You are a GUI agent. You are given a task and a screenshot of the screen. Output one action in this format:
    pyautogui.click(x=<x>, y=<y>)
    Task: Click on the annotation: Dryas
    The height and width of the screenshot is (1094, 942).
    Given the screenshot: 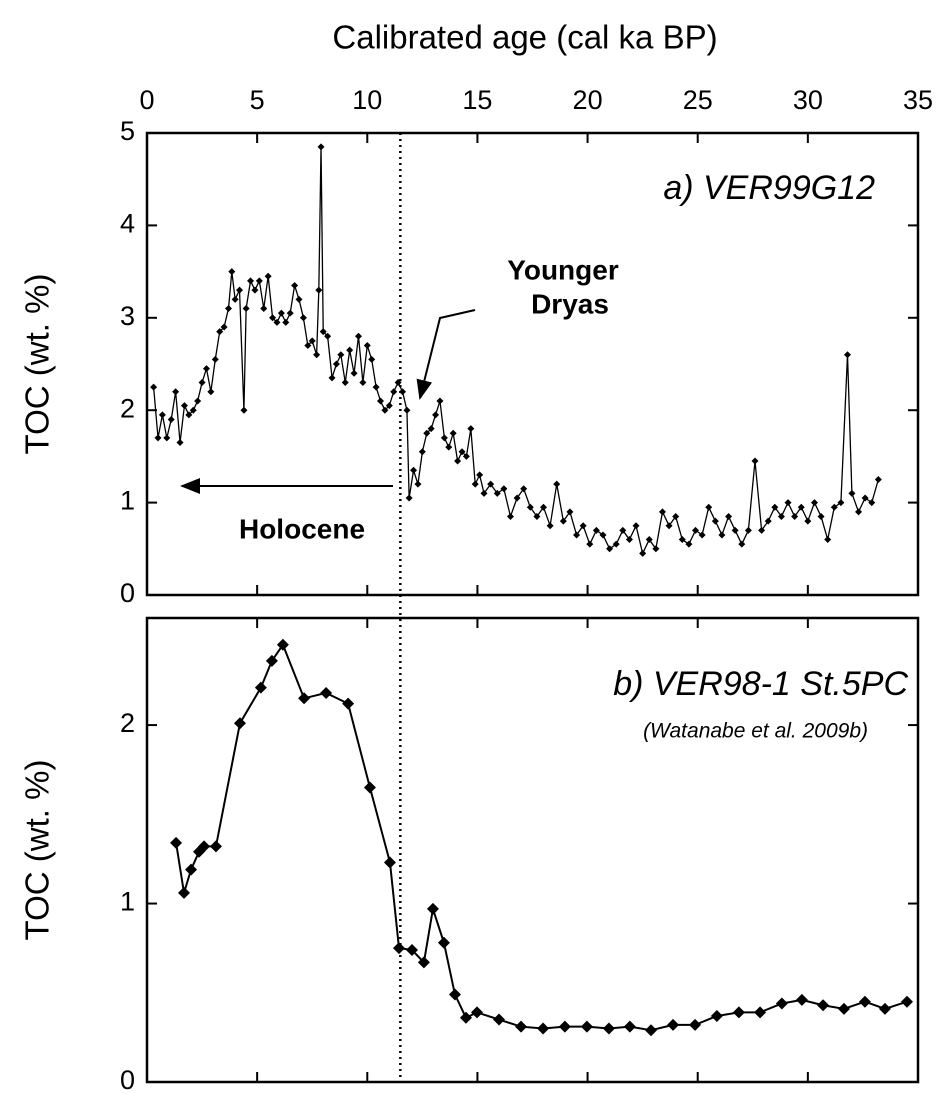 What is the action you would take?
    pyautogui.click(x=570, y=303)
    